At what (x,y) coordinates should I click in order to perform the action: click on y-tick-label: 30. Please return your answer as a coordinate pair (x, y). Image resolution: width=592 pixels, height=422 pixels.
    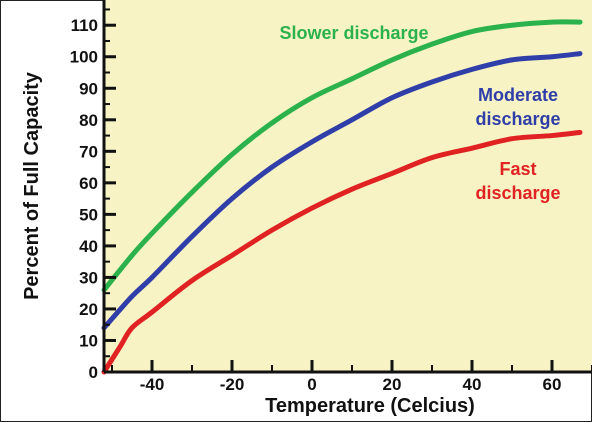
    Looking at the image, I should click on (88, 277).